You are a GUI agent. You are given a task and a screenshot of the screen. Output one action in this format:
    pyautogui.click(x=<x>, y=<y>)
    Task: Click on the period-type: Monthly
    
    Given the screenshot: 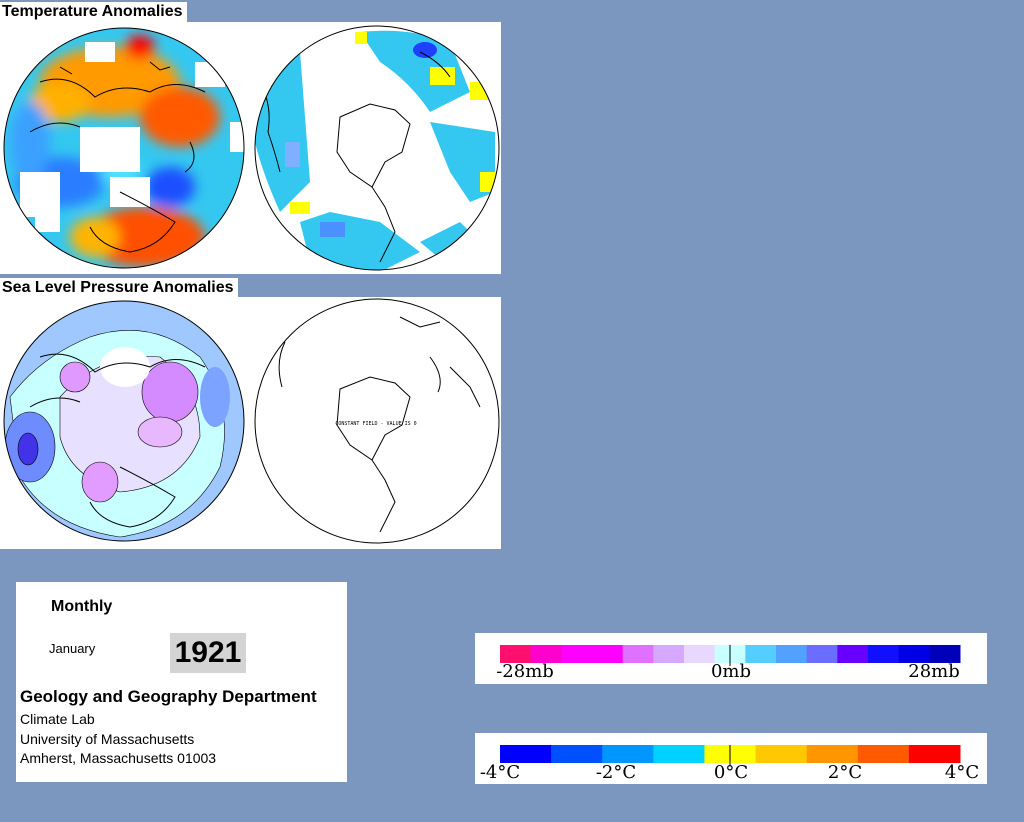 What is the action you would take?
    pyautogui.click(x=82, y=606)
    